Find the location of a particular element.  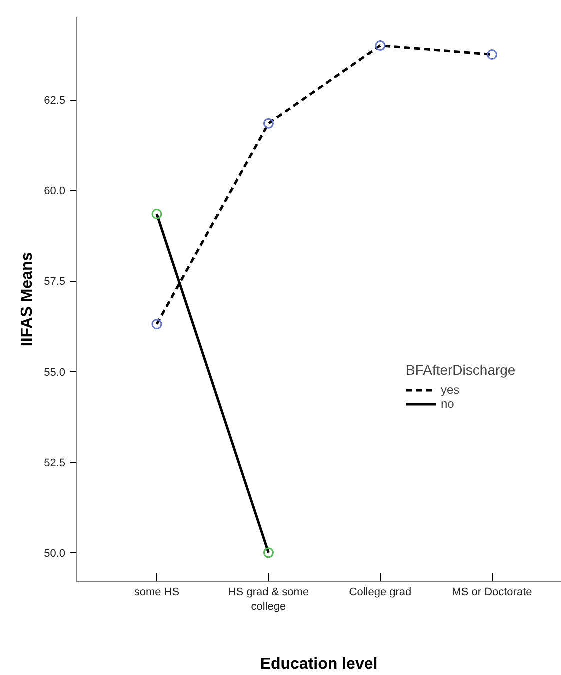

y-axis-title: IIFAS Means is located at coordinates (27, 299).